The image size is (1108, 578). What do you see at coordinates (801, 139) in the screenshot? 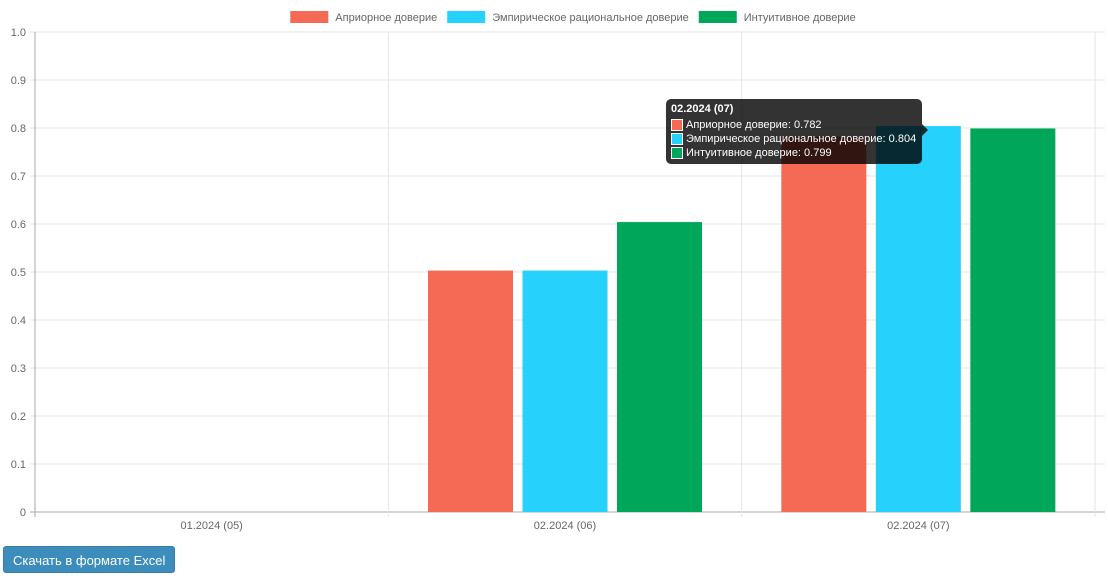
I see `tooltip-line: Эмпирическое рациональное доверие: 0.804` at bounding box center [801, 139].